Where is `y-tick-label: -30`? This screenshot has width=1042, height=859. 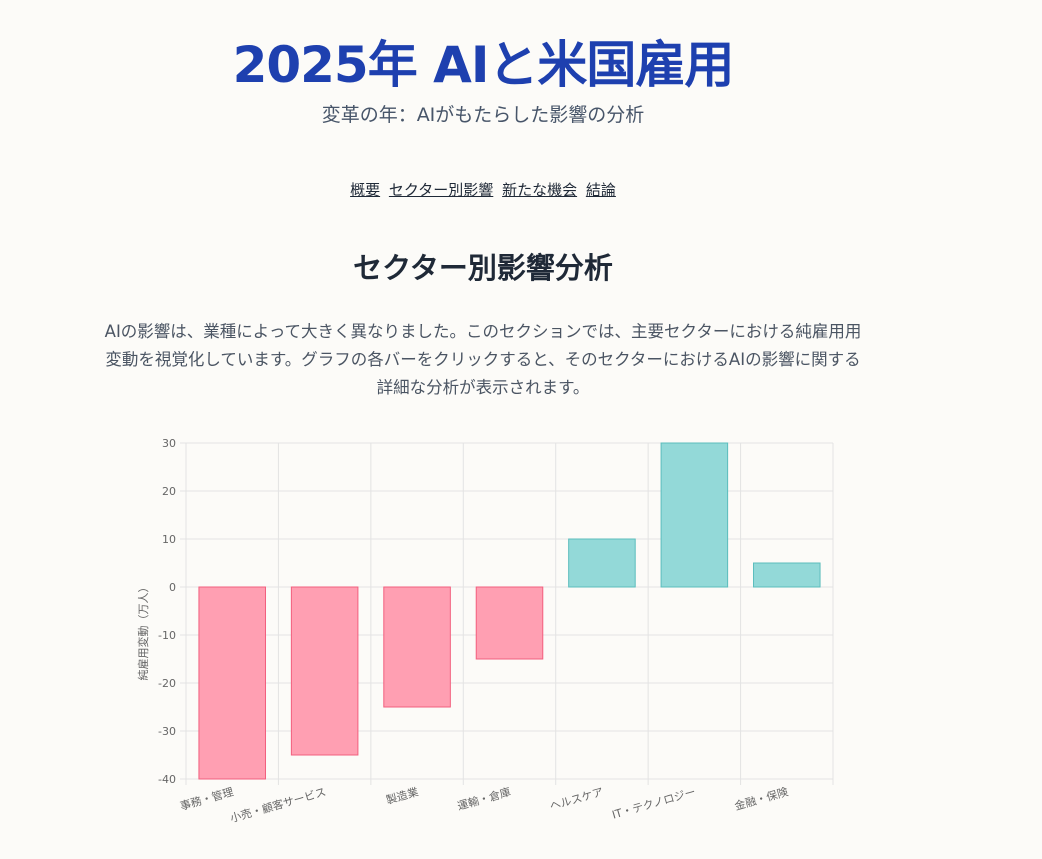 y-tick-label: -30 is located at coordinates (167, 731).